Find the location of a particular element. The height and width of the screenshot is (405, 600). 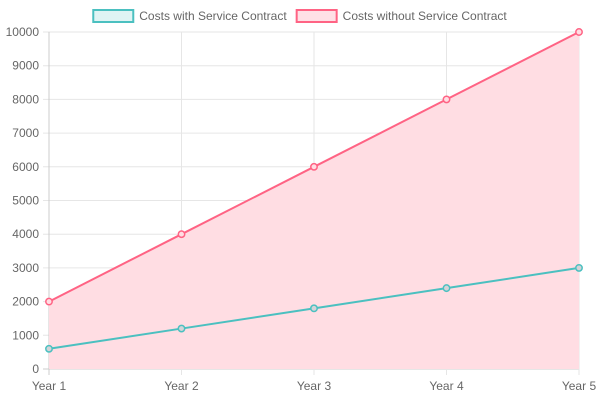

y-tick-label: 6000 is located at coordinates (25, 167).